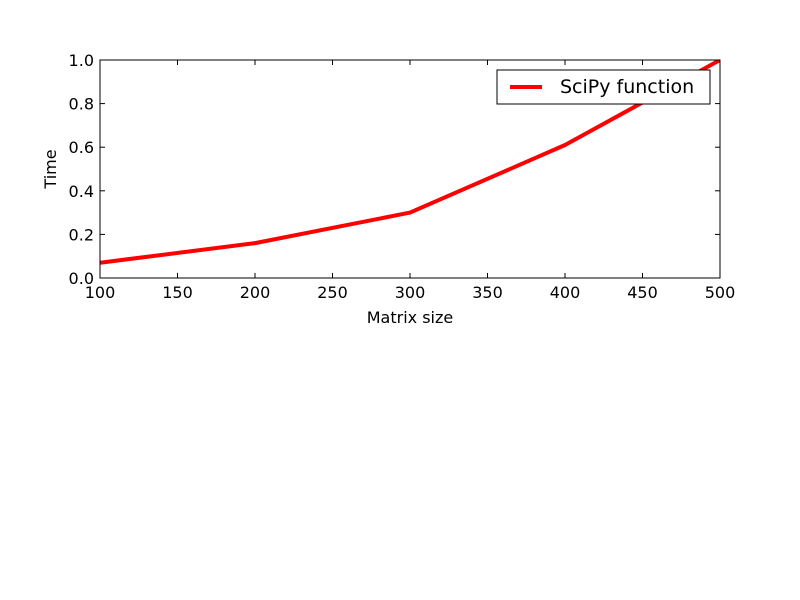  I want to click on y-tick-label: 1.0, so click(81, 60).